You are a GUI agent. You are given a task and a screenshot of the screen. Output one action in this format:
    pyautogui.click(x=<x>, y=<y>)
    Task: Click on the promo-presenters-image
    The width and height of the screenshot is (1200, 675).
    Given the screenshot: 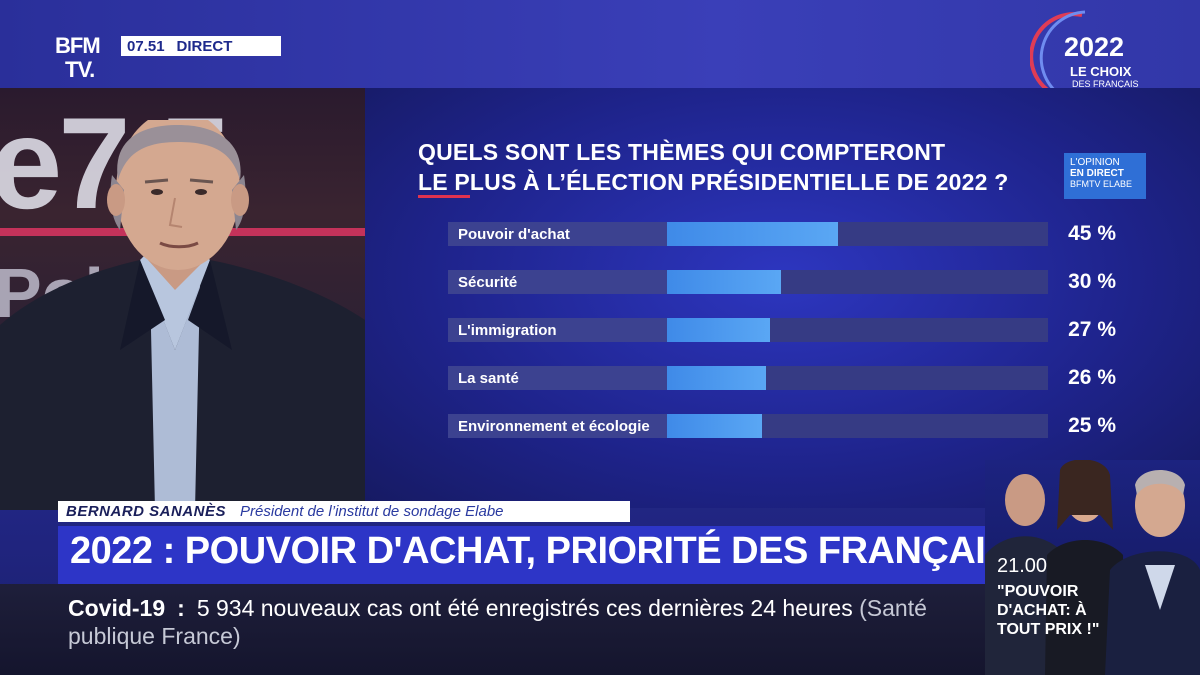 What is the action you would take?
    pyautogui.click(x=1092, y=567)
    